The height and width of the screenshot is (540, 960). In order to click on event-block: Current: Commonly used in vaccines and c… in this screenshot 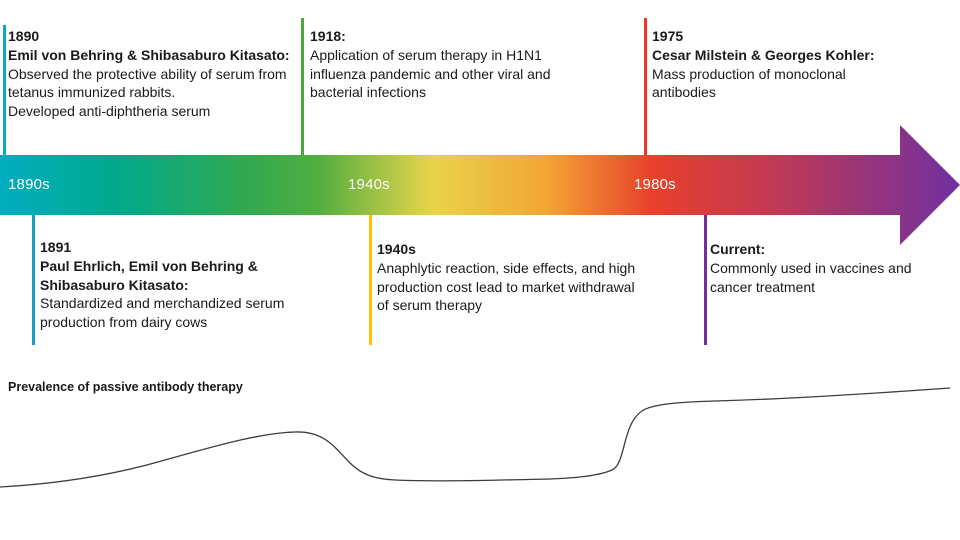, I will do `click(820, 268)`.